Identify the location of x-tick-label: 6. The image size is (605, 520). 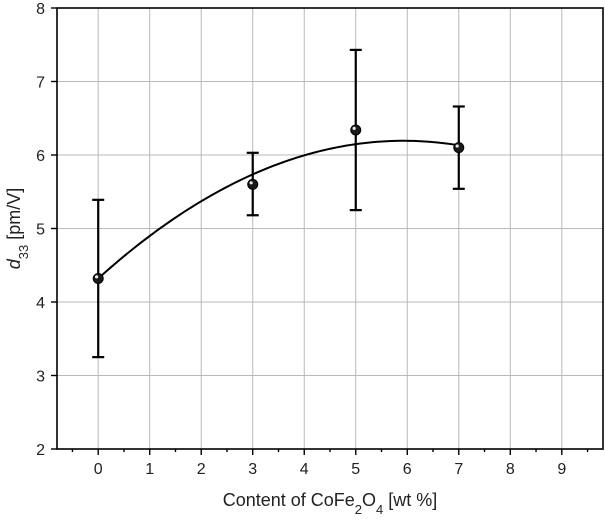
(407, 469).